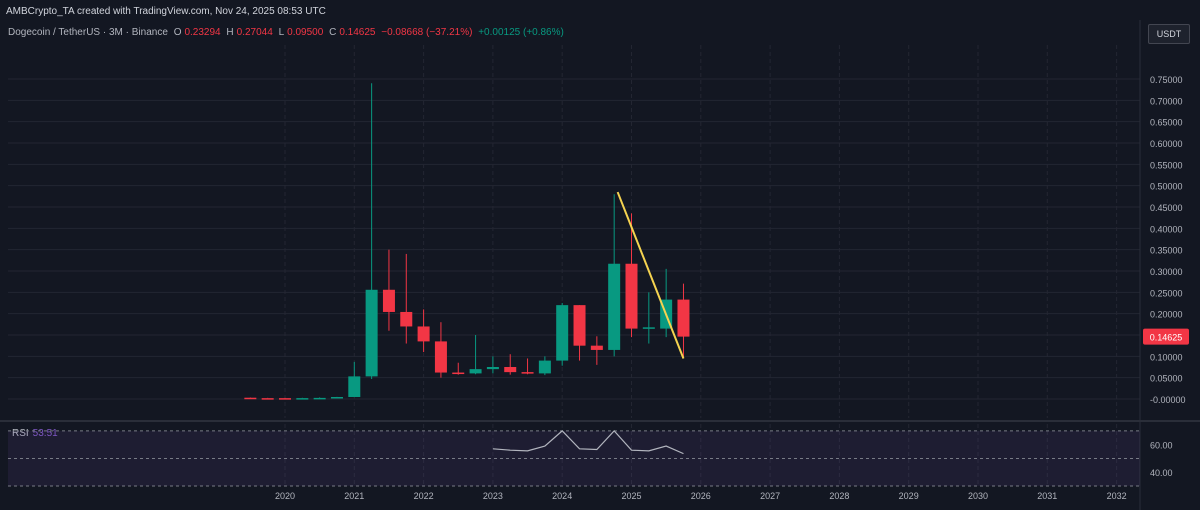 Image resolution: width=1200 pixels, height=510 pixels. What do you see at coordinates (1166, 165) in the screenshot?
I see `price-tick-label: 0.55000` at bounding box center [1166, 165].